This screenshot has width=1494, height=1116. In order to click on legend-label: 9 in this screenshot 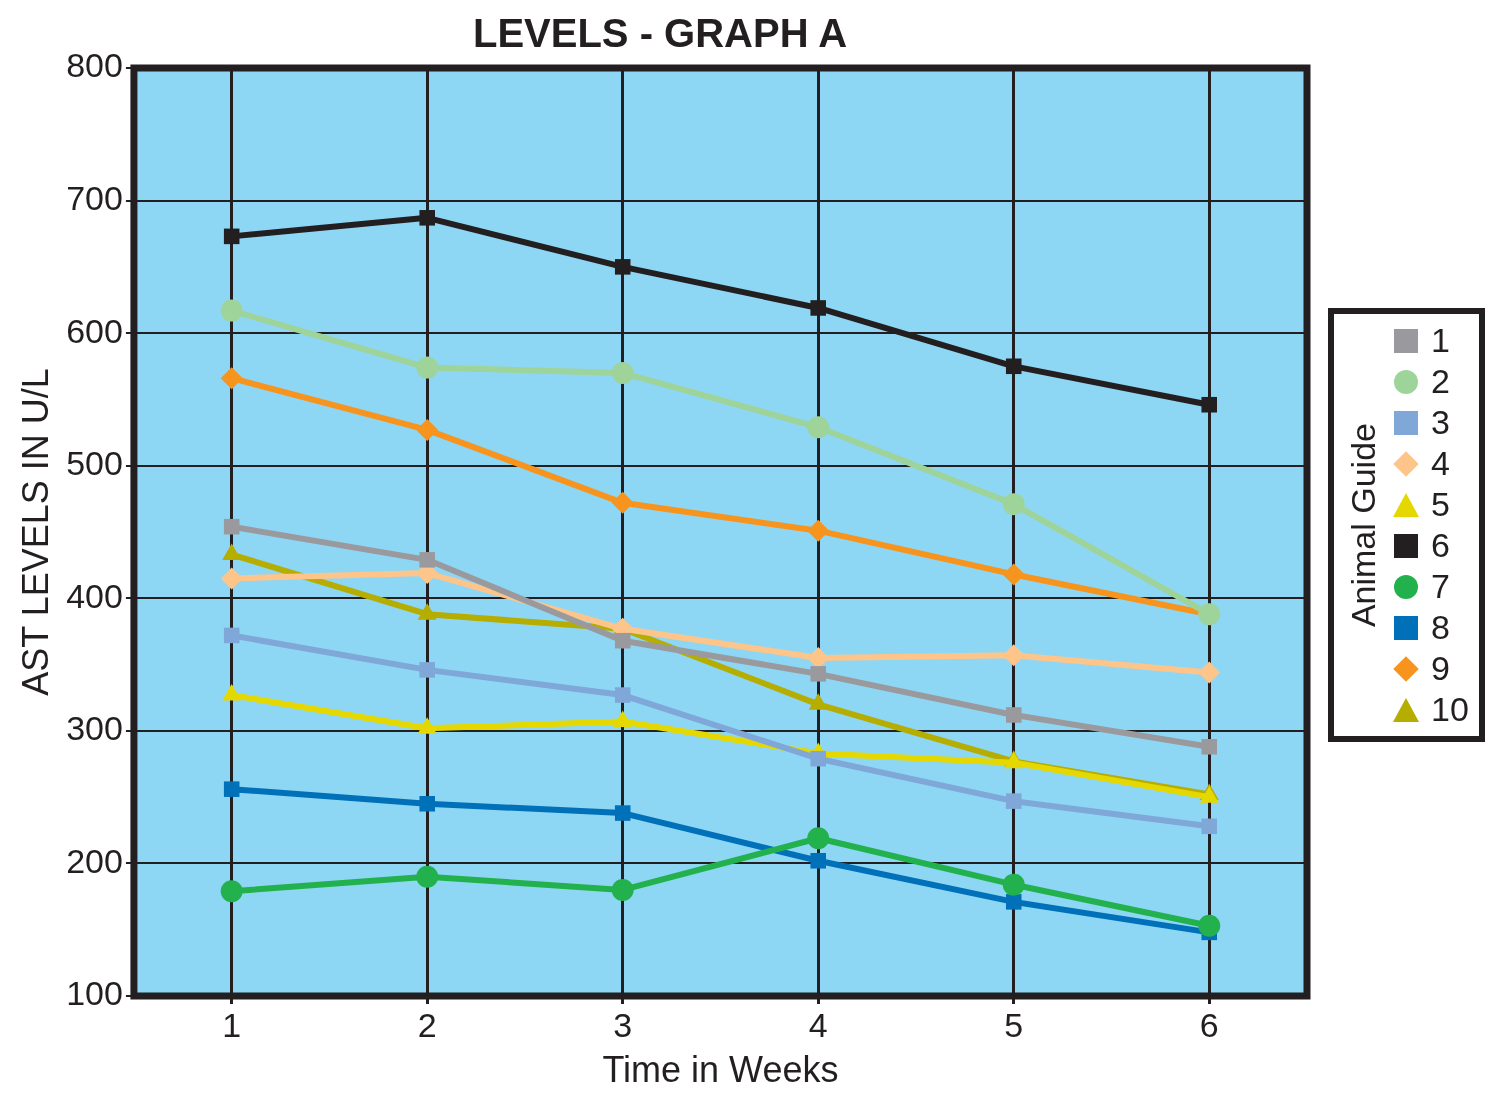, I will do `click(1440, 668)`.